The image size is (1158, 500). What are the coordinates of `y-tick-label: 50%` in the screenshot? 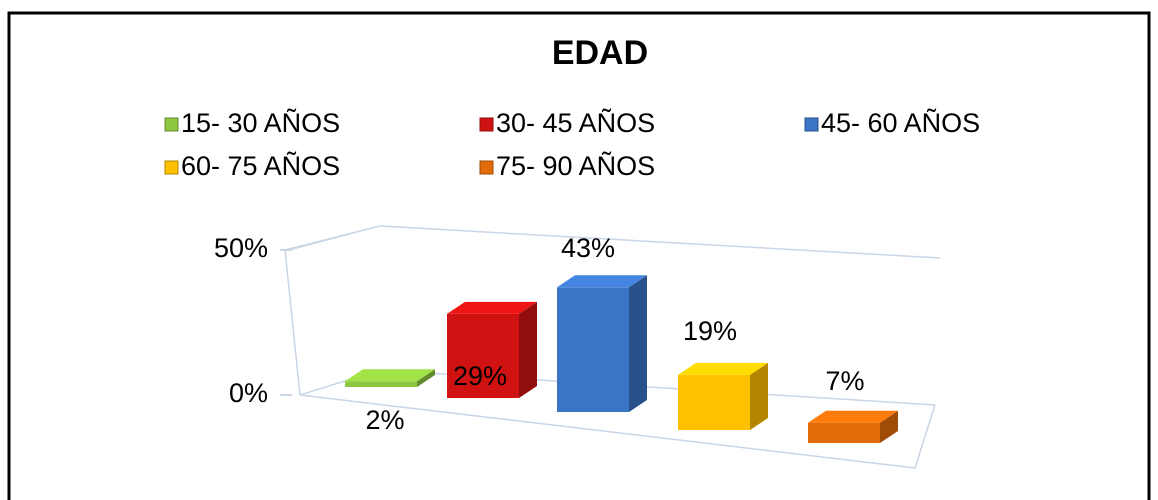 It's located at (241, 248).